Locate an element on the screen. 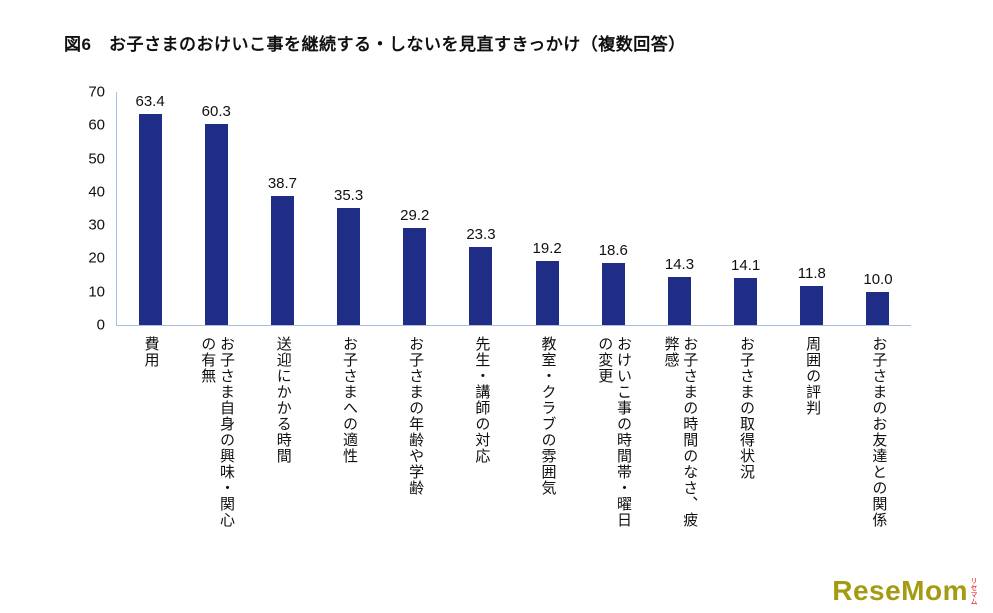  category-label: お子さま自身の興味・関心の有無 is located at coordinates (217, 432).